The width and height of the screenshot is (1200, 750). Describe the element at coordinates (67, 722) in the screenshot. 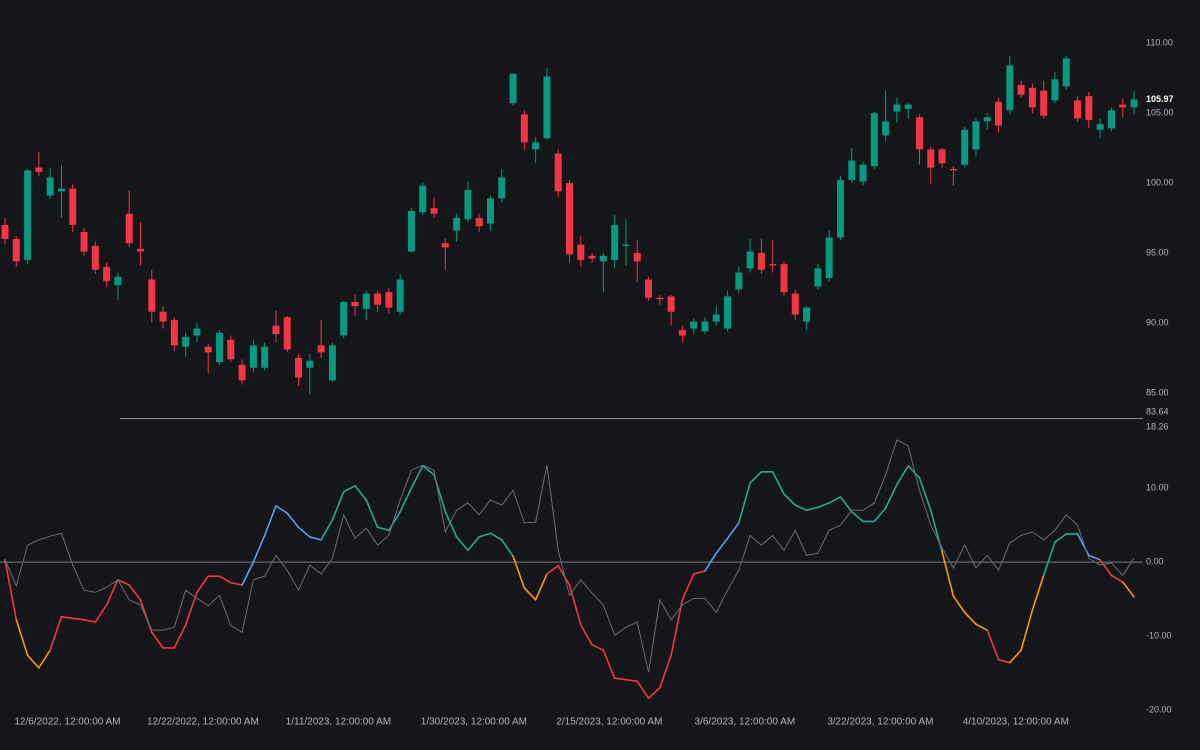

I see `x-tick-label: 12/6/2022, 12:00:00 AM` at that location.